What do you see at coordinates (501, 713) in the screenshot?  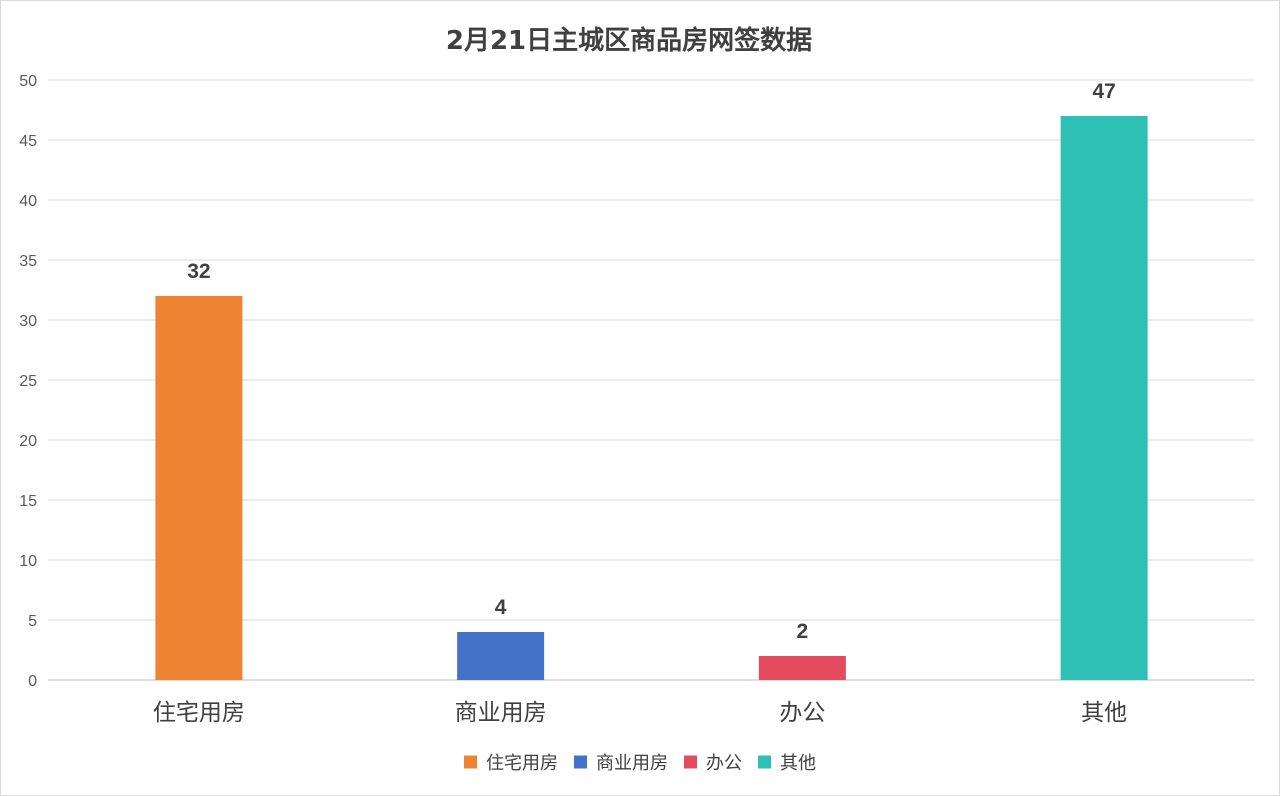 I see `x-tick-label: 商业用房` at bounding box center [501, 713].